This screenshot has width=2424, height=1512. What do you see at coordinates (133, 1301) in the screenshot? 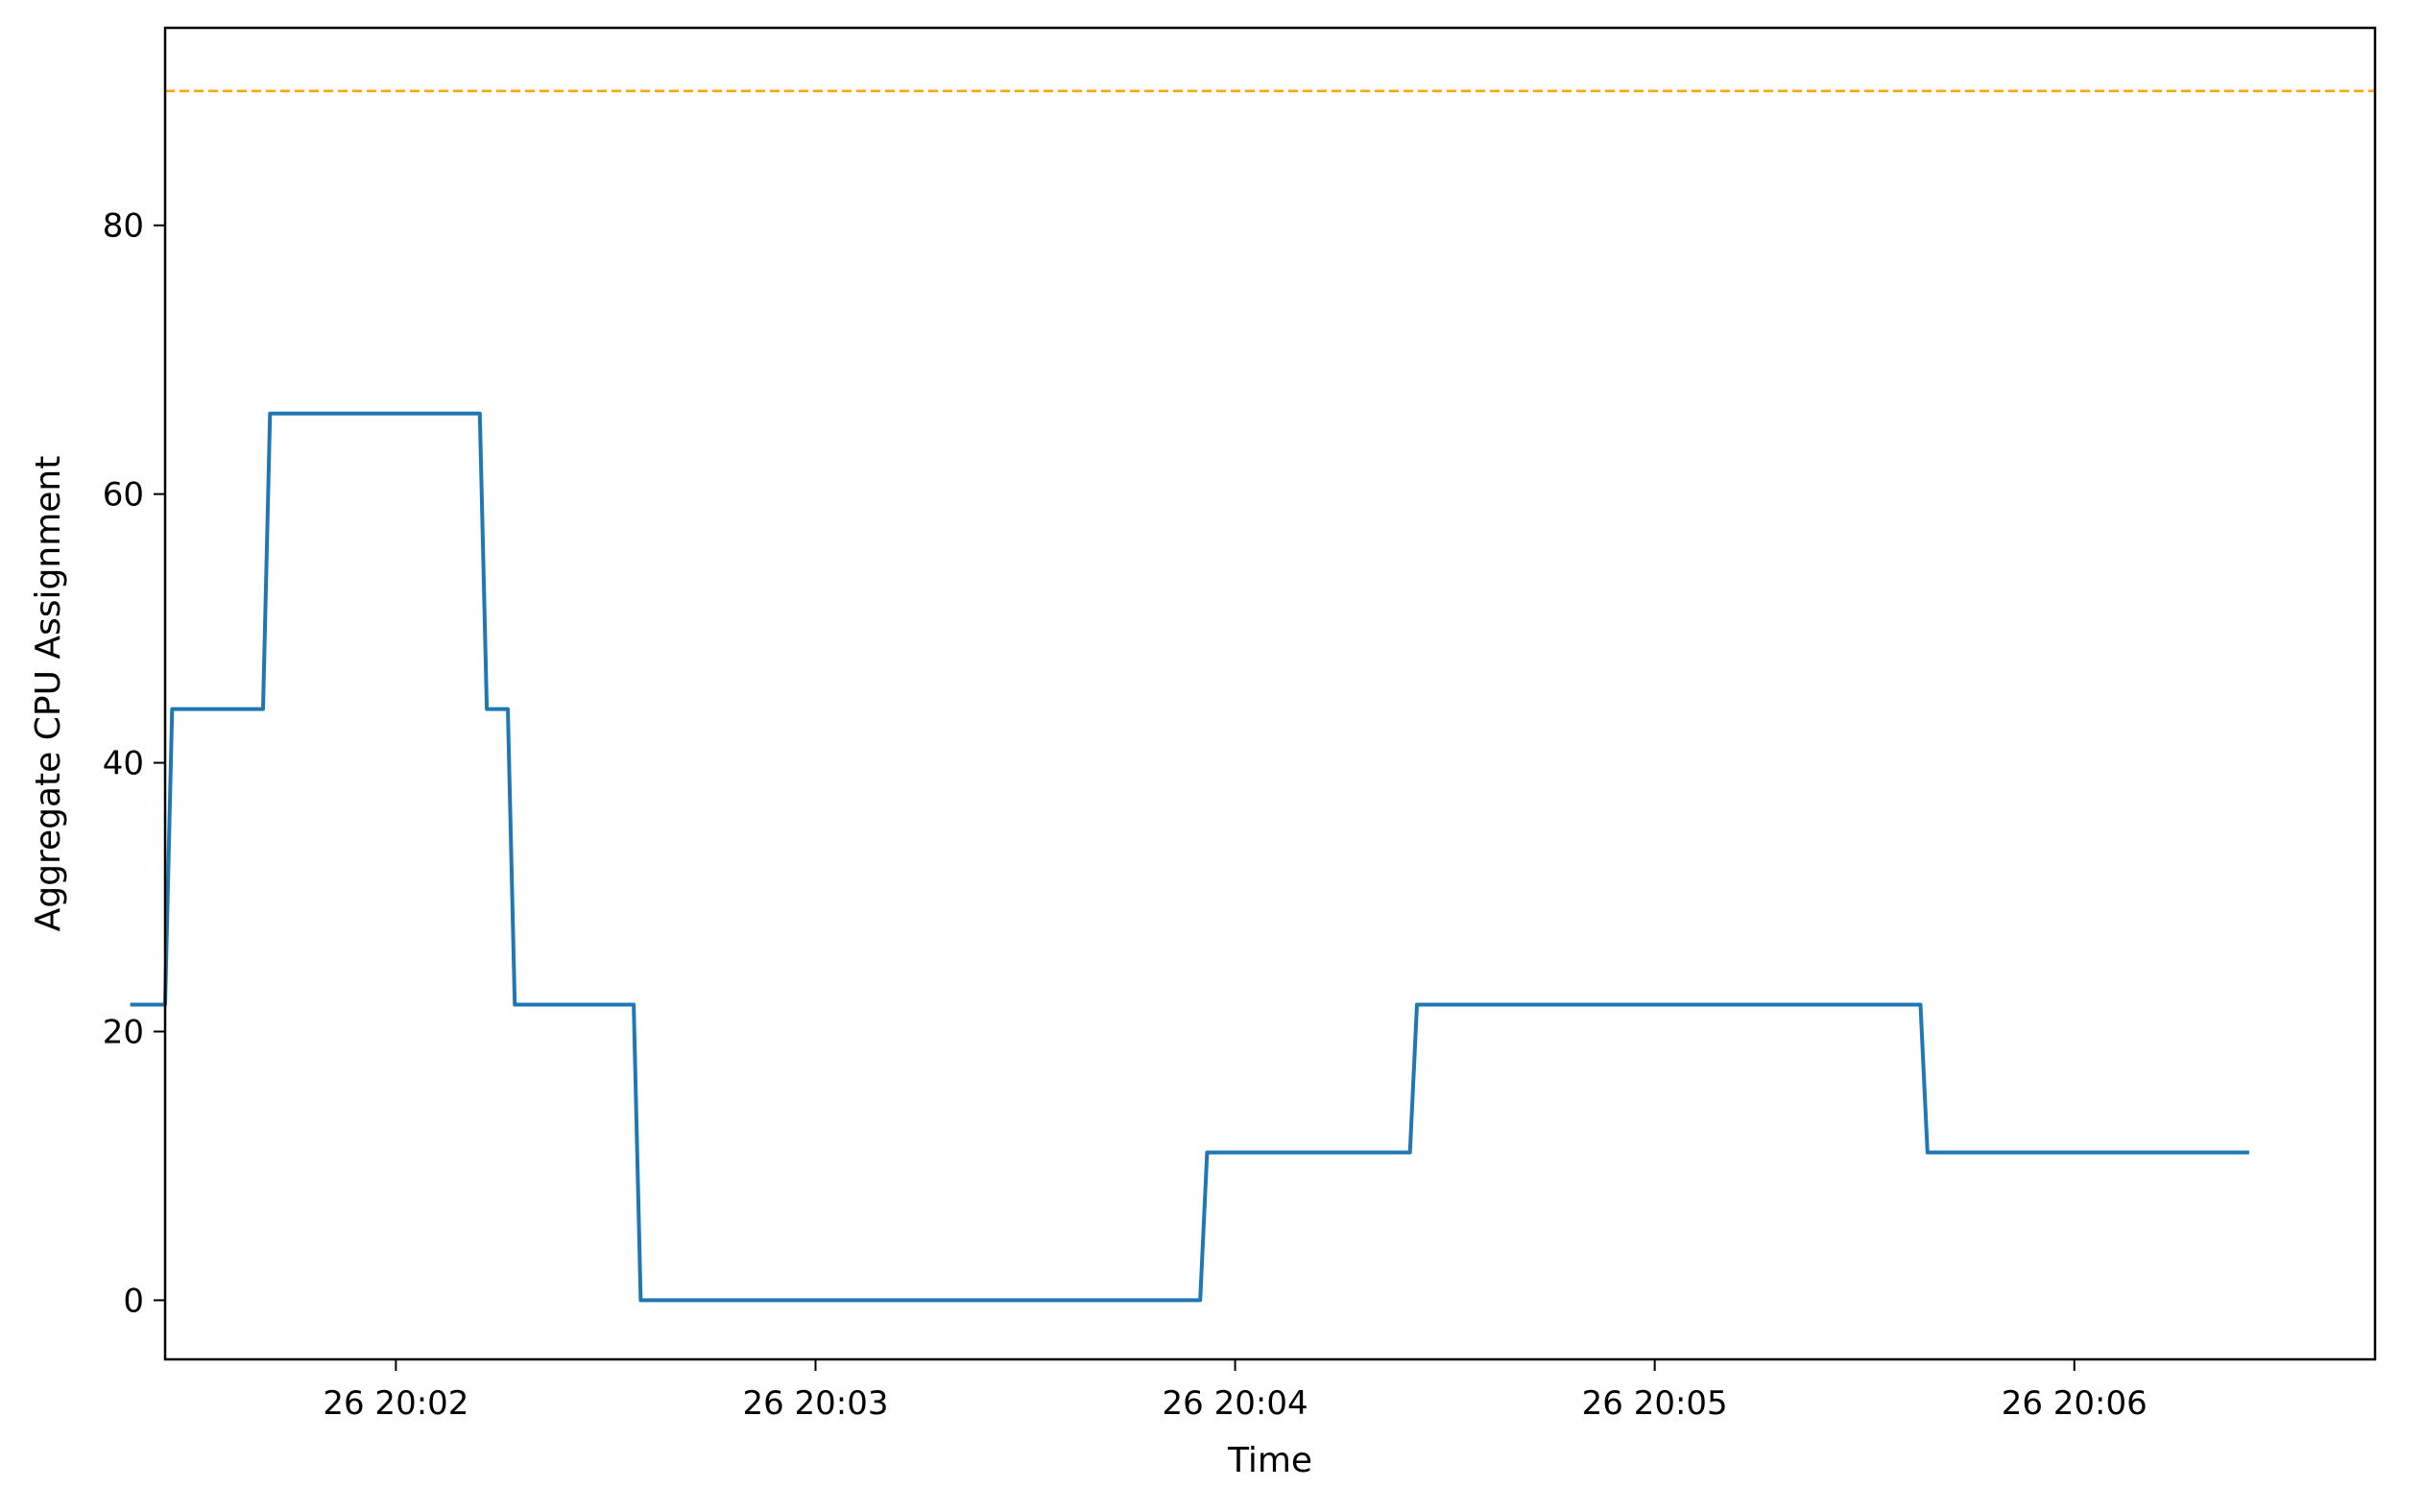
I see `y-tick-label: 0` at bounding box center [133, 1301].